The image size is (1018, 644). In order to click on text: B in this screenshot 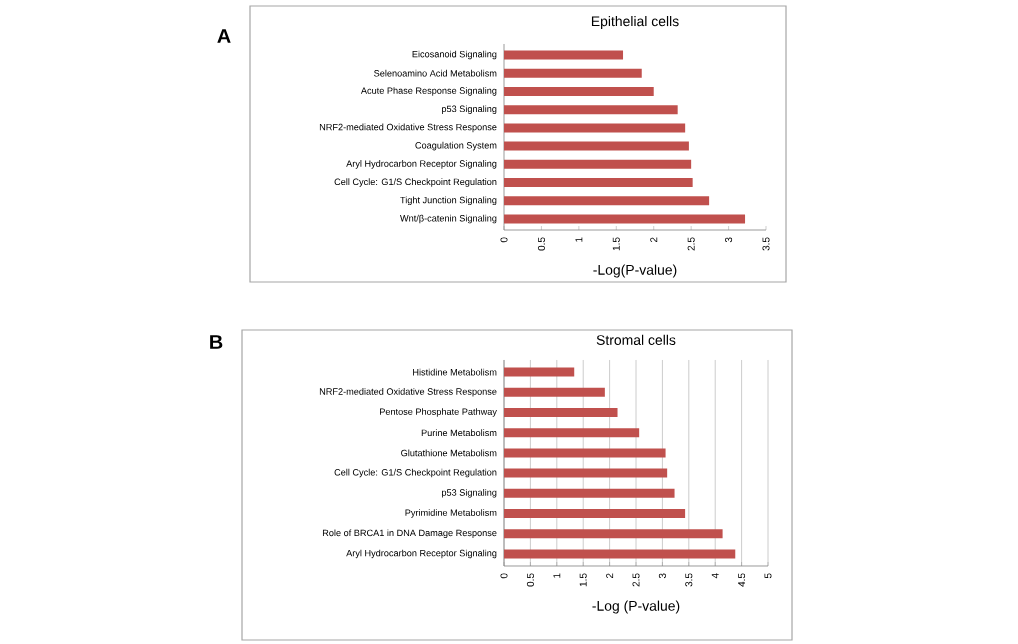, I will do `click(216, 342)`.